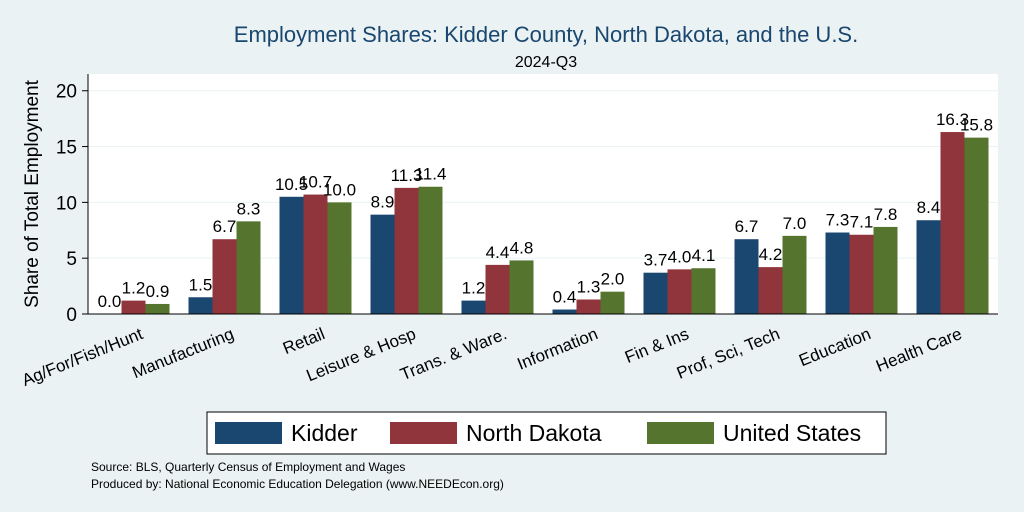  I want to click on data-label: 7.3, so click(838, 220).